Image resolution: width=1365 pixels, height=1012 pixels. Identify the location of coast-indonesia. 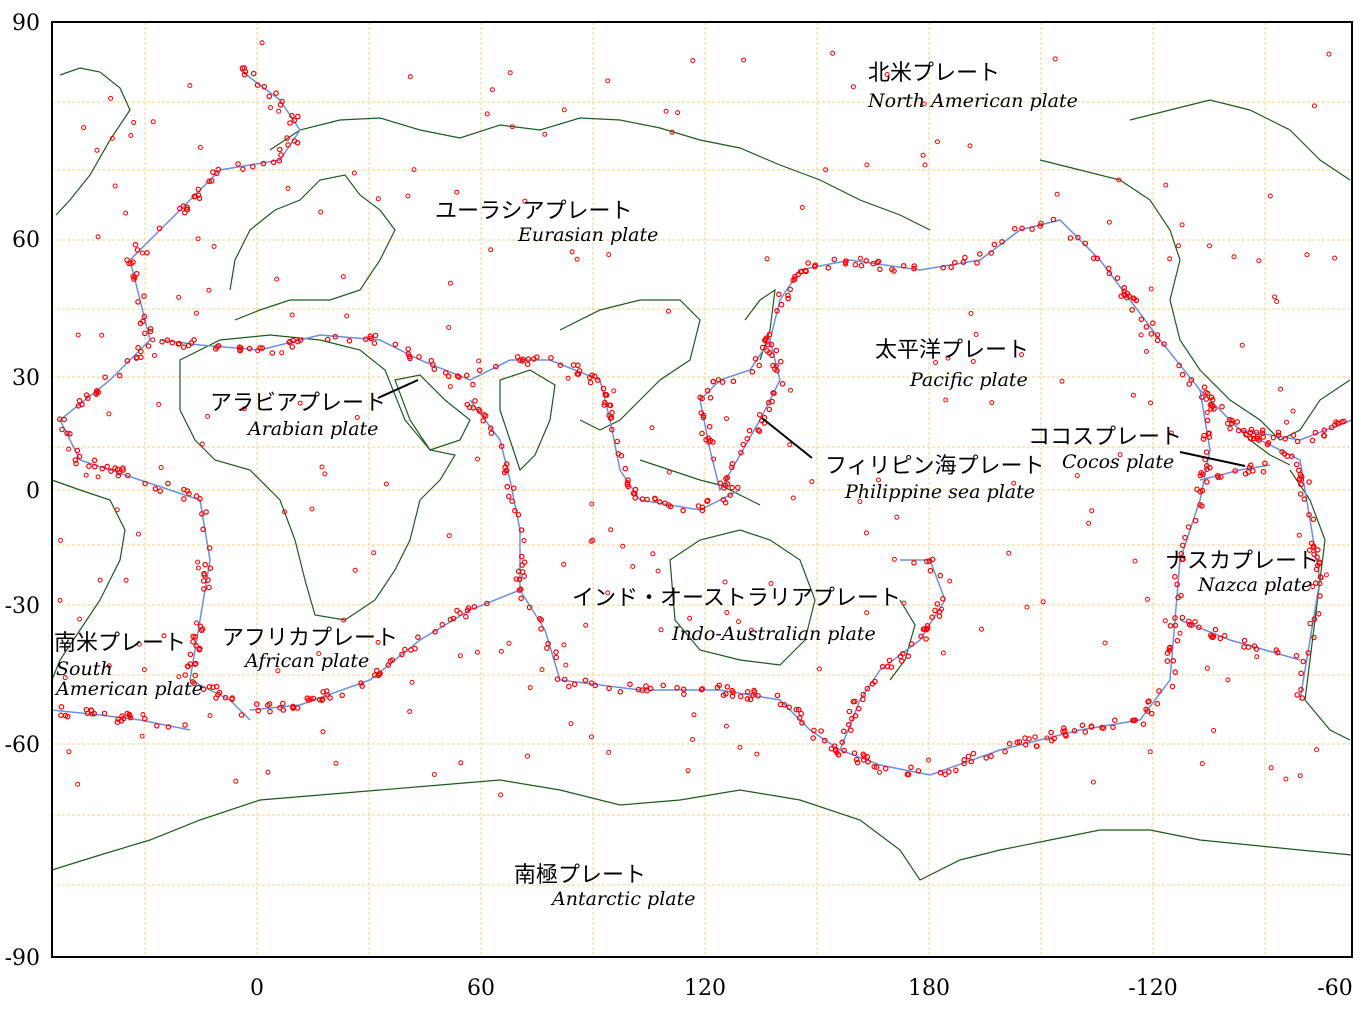
(700, 482).